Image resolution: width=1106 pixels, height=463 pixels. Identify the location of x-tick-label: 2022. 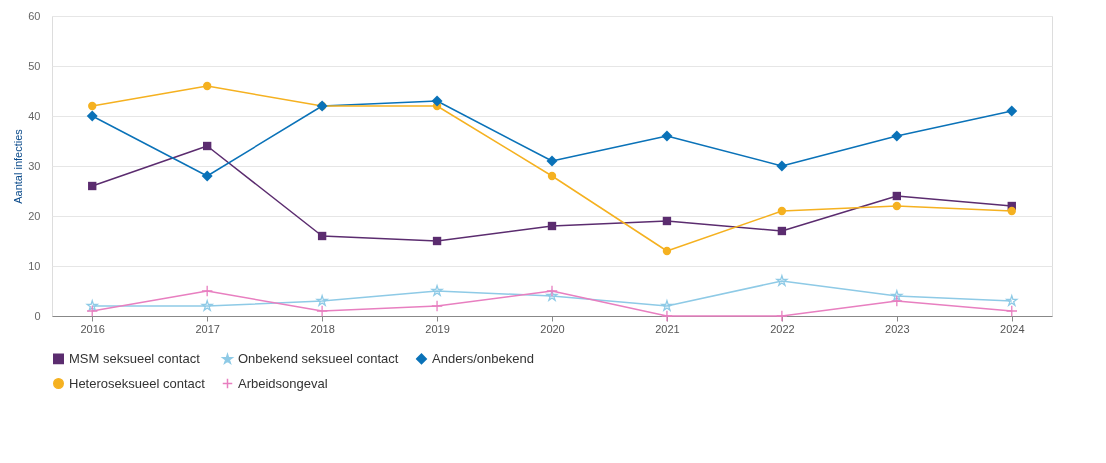
(782, 328).